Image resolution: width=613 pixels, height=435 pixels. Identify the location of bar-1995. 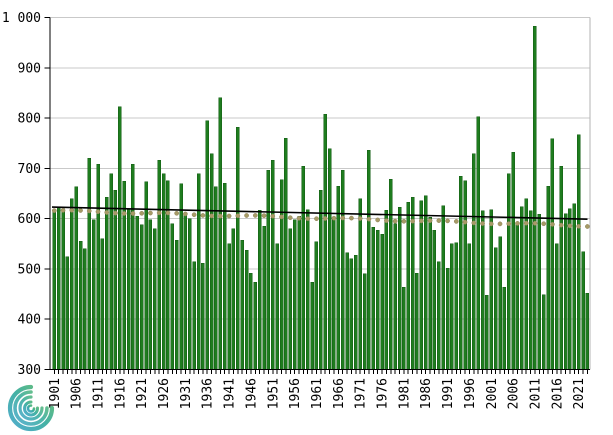
(465, 275).